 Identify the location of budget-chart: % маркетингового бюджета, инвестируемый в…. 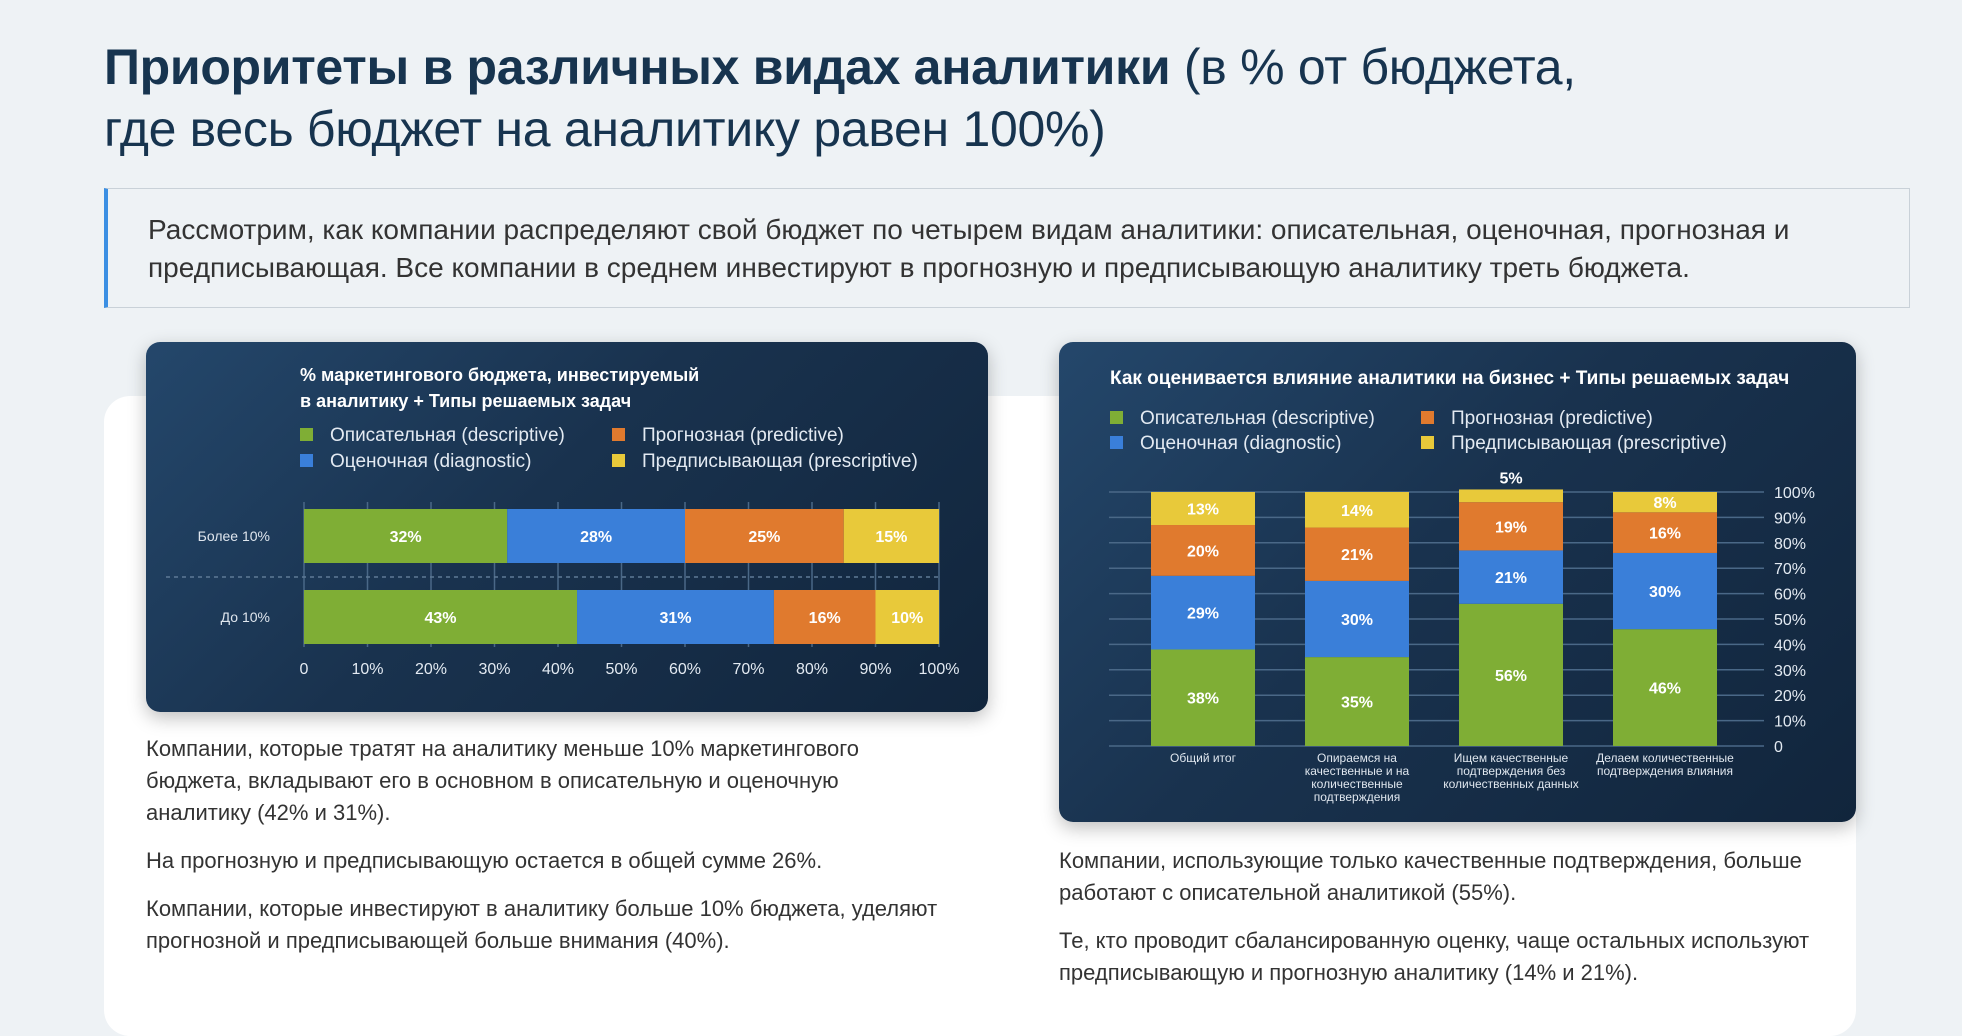
(562, 521).